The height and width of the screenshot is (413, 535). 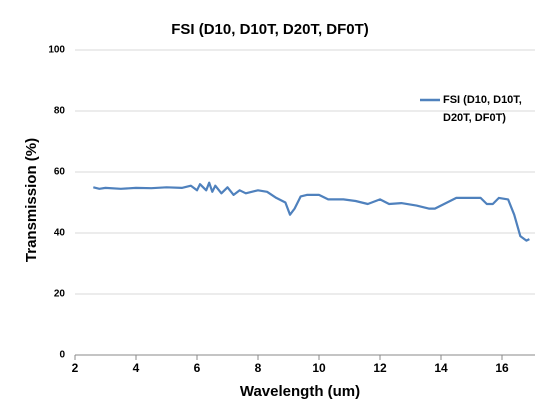 What do you see at coordinates (311, 211) in the screenshot?
I see `data-line` at bounding box center [311, 211].